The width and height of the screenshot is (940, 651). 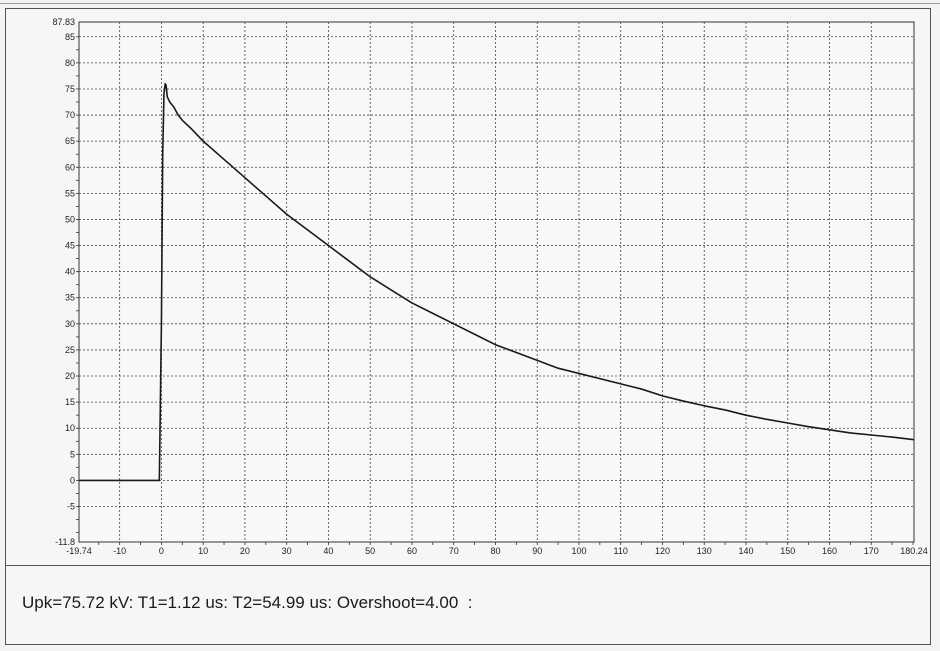 What do you see at coordinates (745, 551) in the screenshot?
I see `x-tick-label: 140` at bounding box center [745, 551].